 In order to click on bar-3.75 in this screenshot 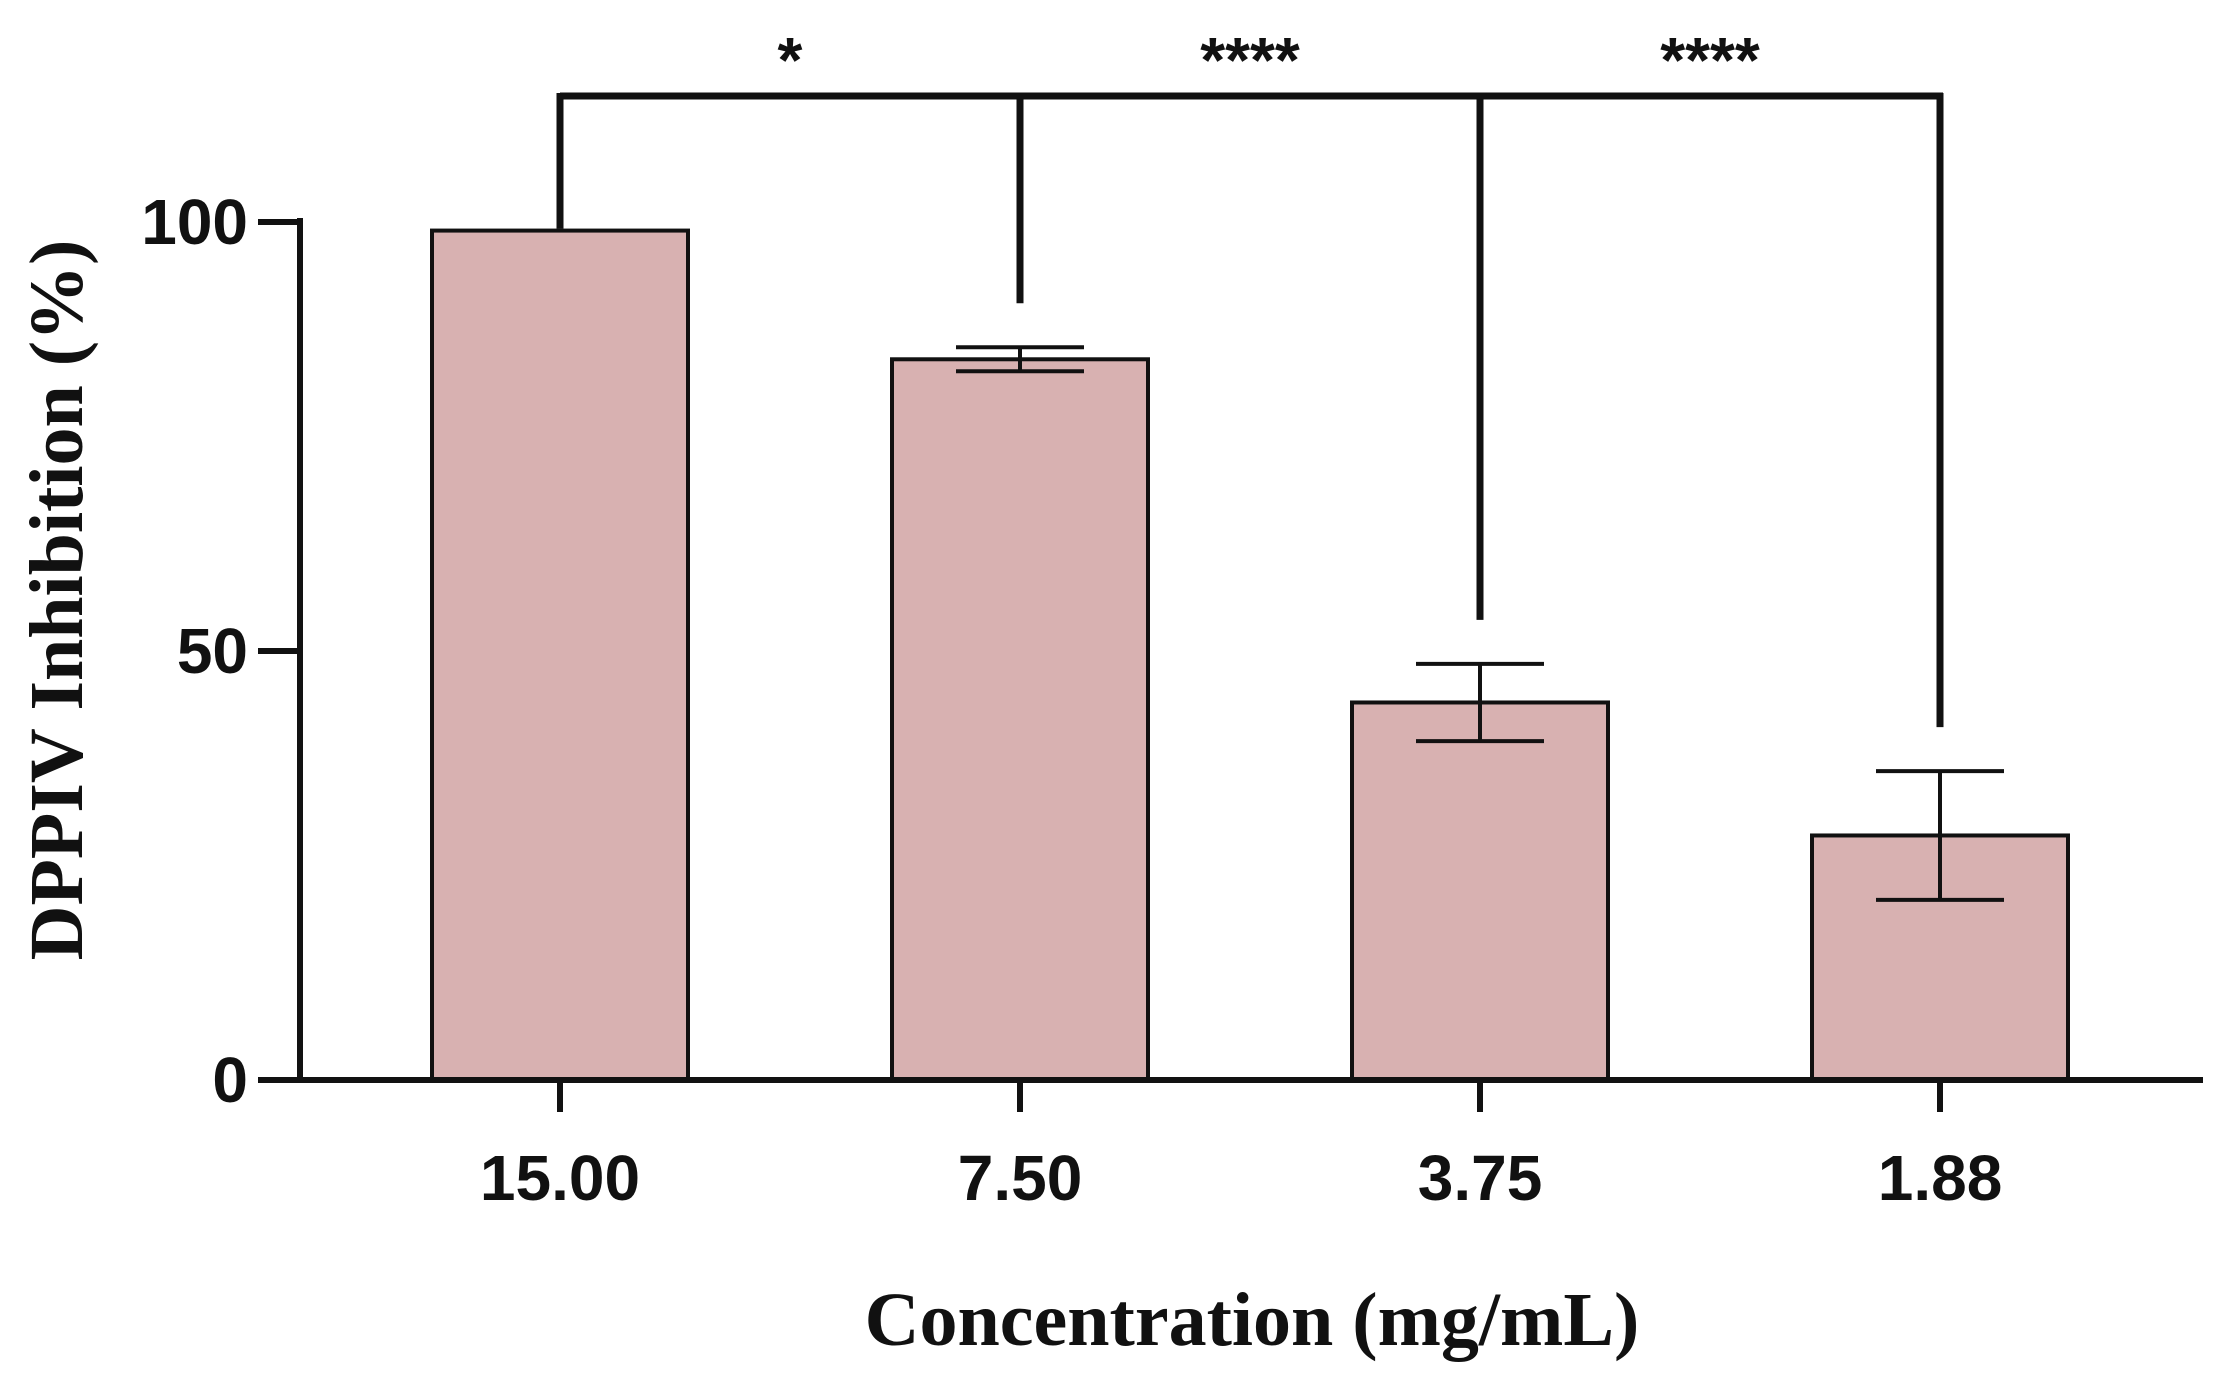, I will do `click(1480, 891)`.